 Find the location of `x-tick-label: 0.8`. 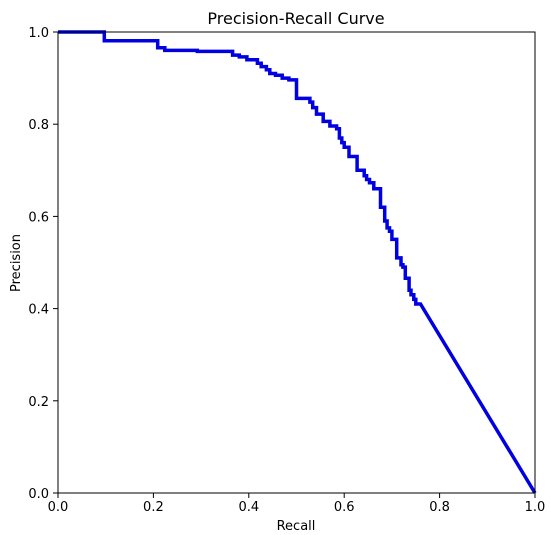

x-tick-label: 0.8 is located at coordinates (439, 507).